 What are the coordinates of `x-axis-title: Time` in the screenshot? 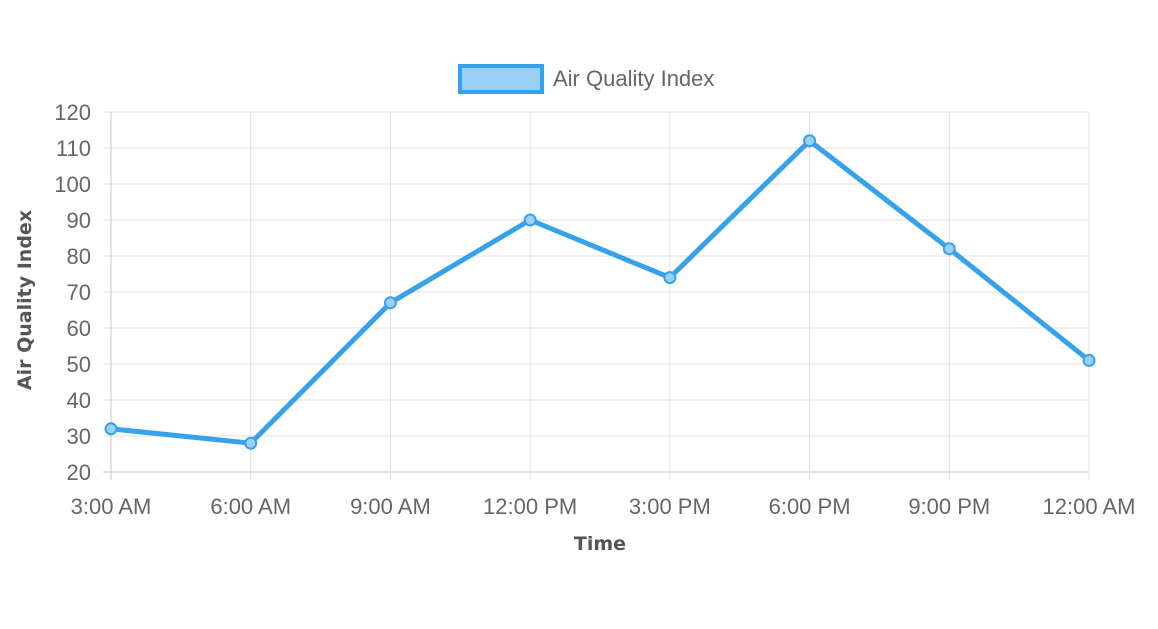 It's located at (600, 544).